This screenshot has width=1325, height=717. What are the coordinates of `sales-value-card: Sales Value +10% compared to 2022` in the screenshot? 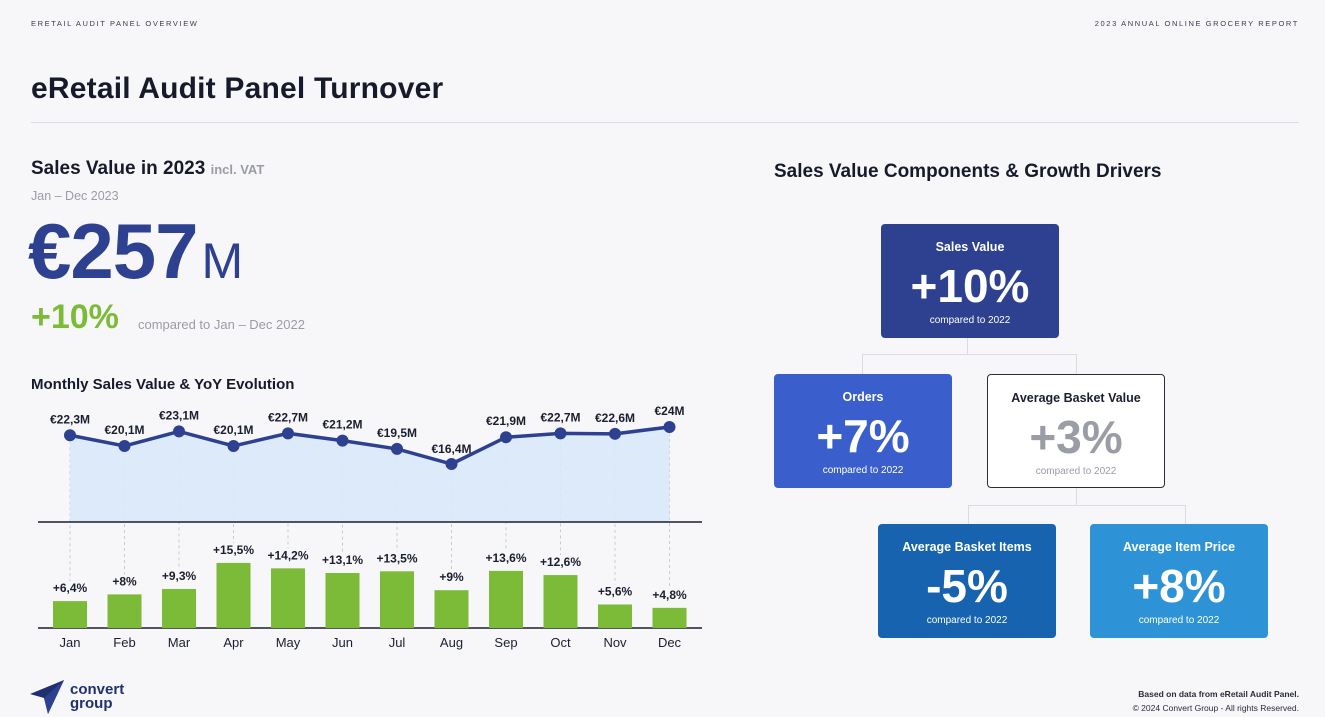 It's located at (970, 281).